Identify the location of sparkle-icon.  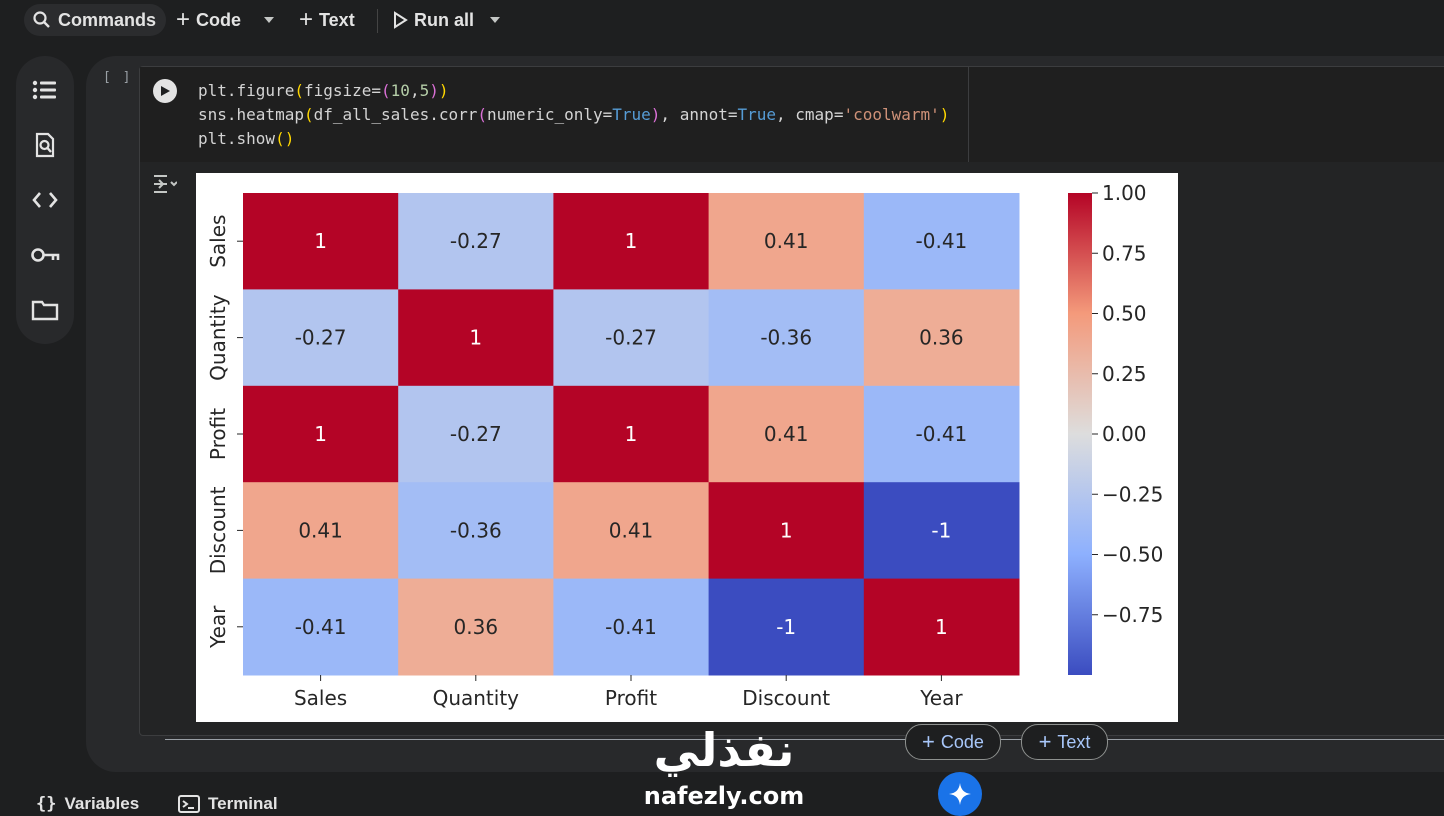
(960, 794).